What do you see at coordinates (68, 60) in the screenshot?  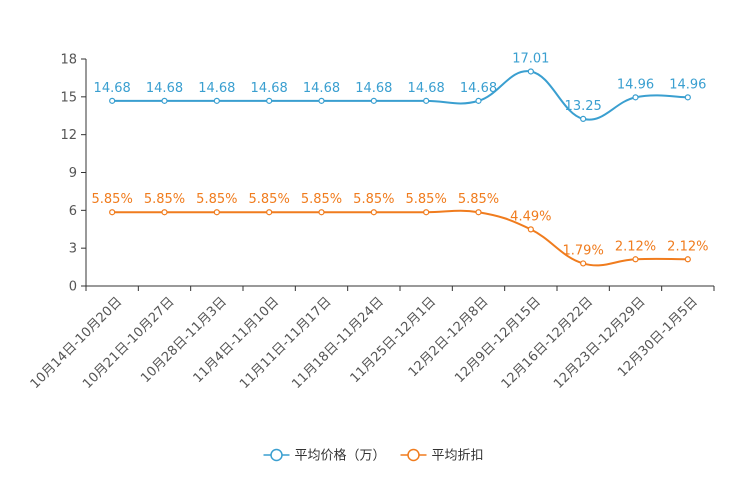 I see `y-tick-label: 18` at bounding box center [68, 60].